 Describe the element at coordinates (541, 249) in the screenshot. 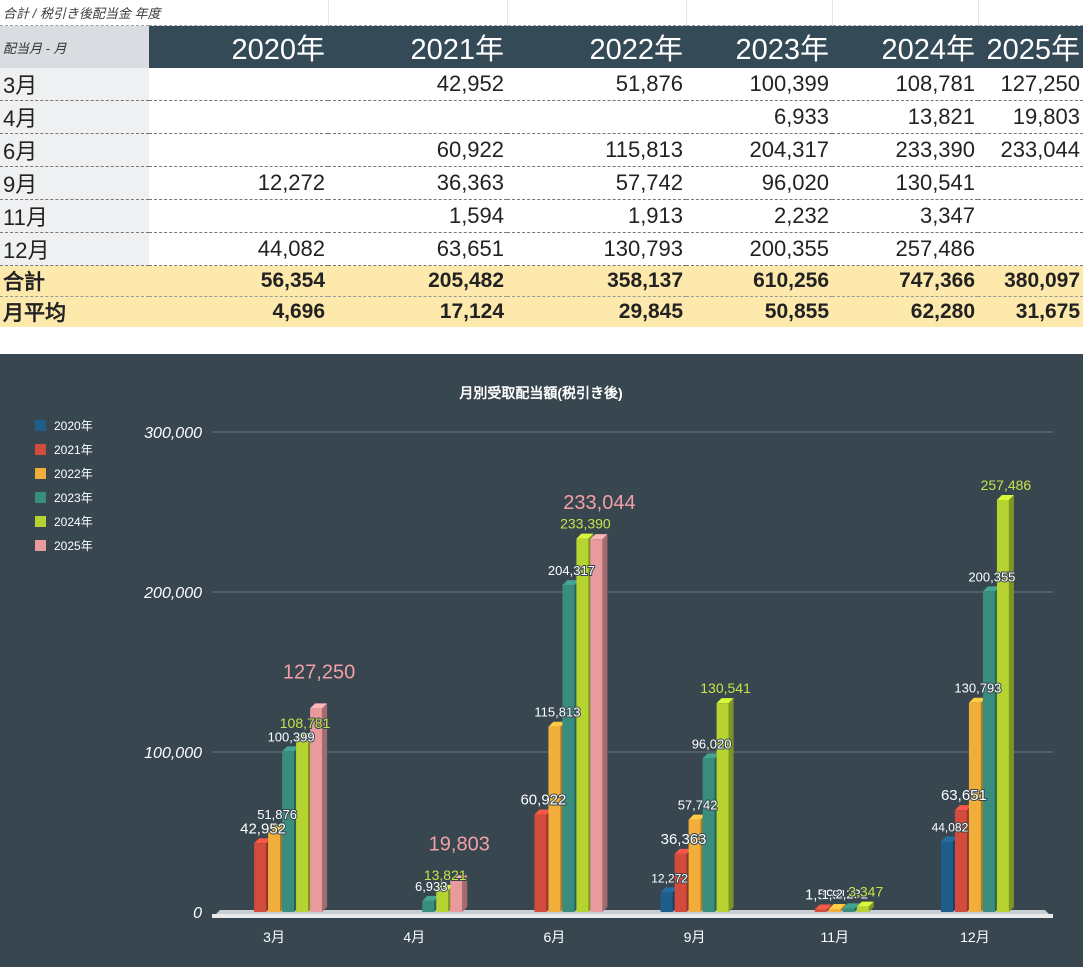

I see `pivot-data-row: 12月 44,082 63,651 130,793 200,355 257,486` at that location.